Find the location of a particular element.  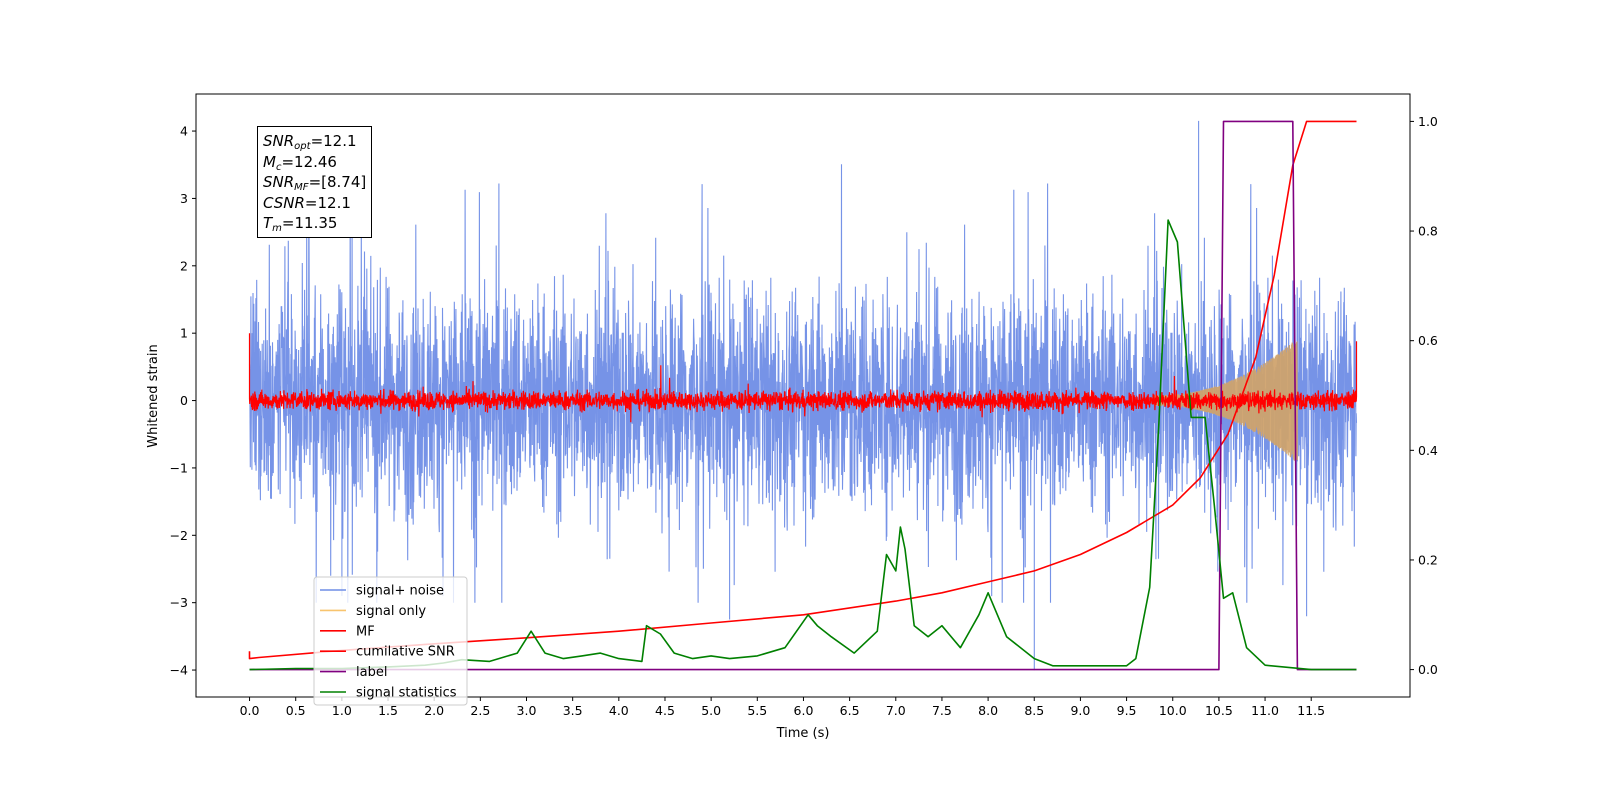

x-tick-label: 0.5 is located at coordinates (296, 710).